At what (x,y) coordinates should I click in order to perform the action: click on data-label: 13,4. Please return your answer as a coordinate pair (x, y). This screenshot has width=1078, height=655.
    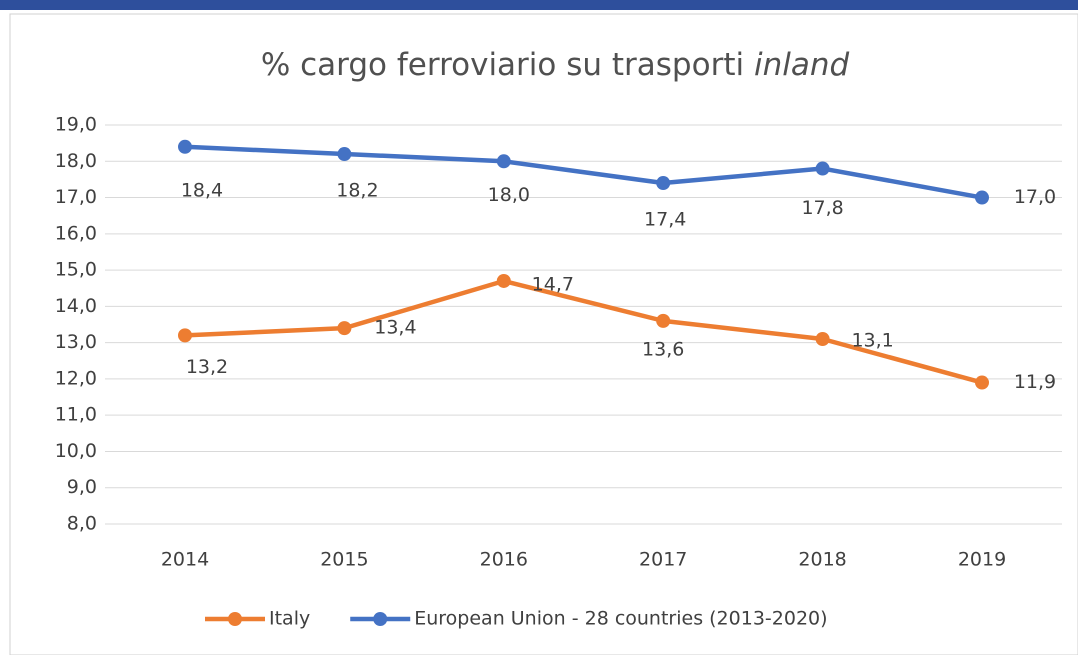
    Looking at the image, I should click on (395, 328).